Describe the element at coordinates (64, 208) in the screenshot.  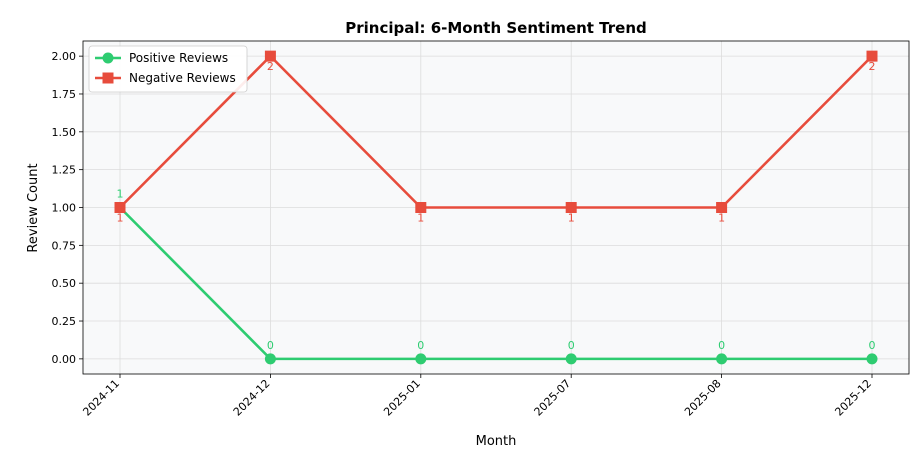
I see `y-tick-label: 1.00` at that location.